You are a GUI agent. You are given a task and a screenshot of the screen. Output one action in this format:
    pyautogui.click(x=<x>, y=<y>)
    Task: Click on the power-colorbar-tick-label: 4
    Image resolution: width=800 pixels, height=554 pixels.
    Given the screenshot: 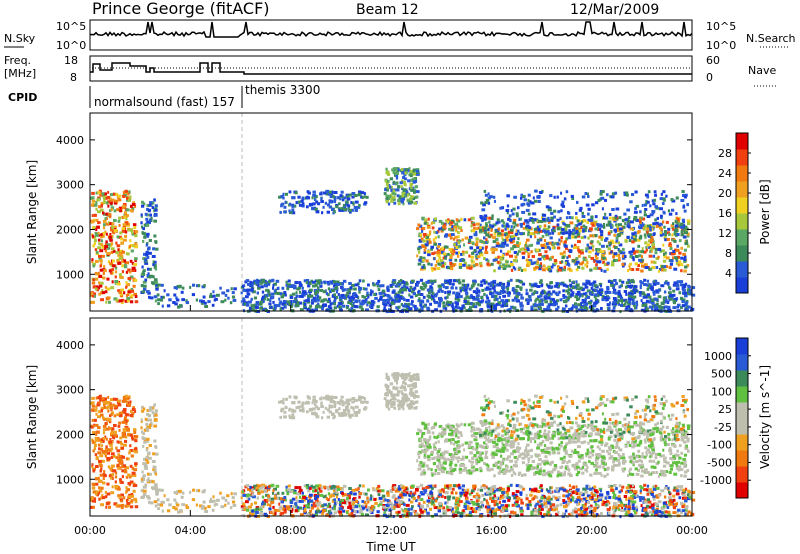 What is the action you would take?
    pyautogui.click(x=728, y=273)
    